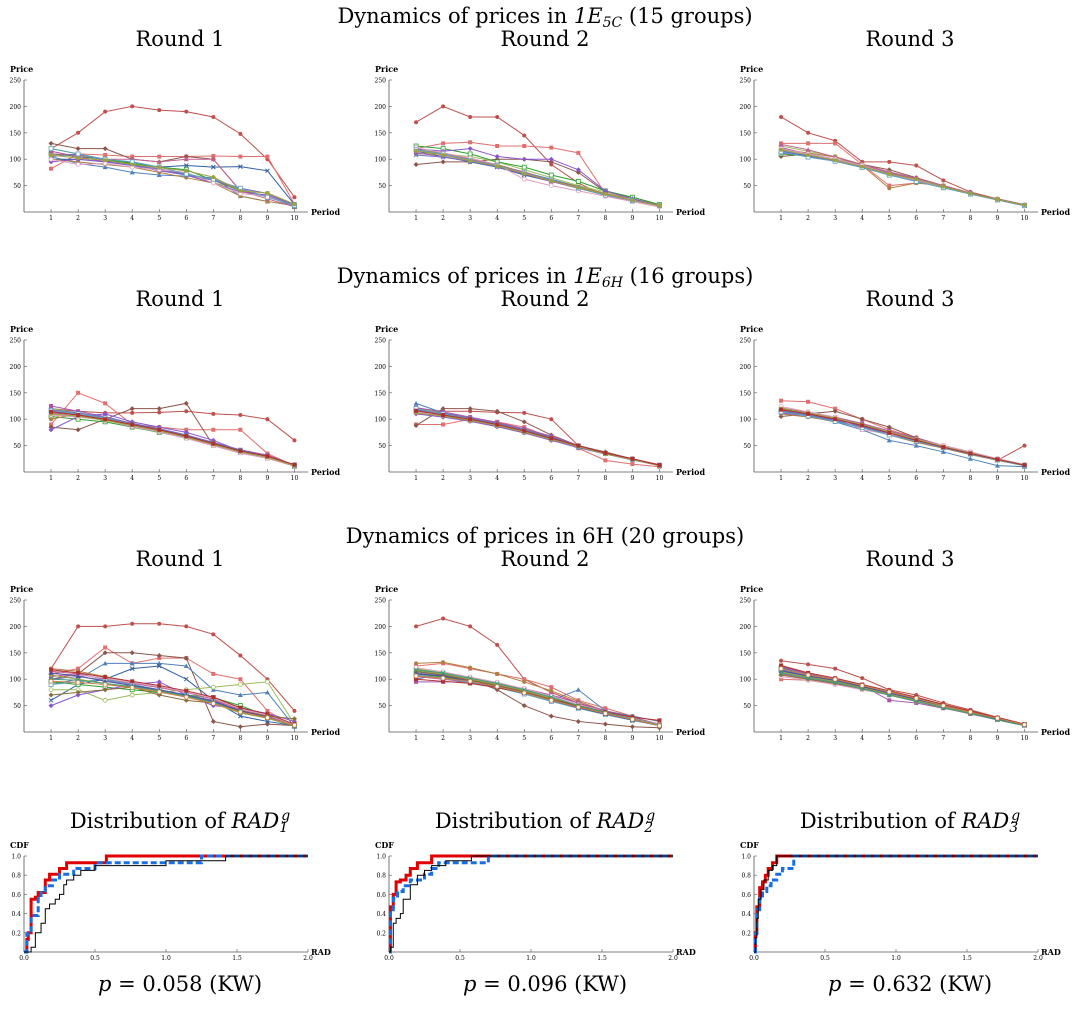 This screenshot has height=1009, width=1090. Describe the element at coordinates (295, 218) in the screenshot. I see `x-tick-label: 10` at that location.